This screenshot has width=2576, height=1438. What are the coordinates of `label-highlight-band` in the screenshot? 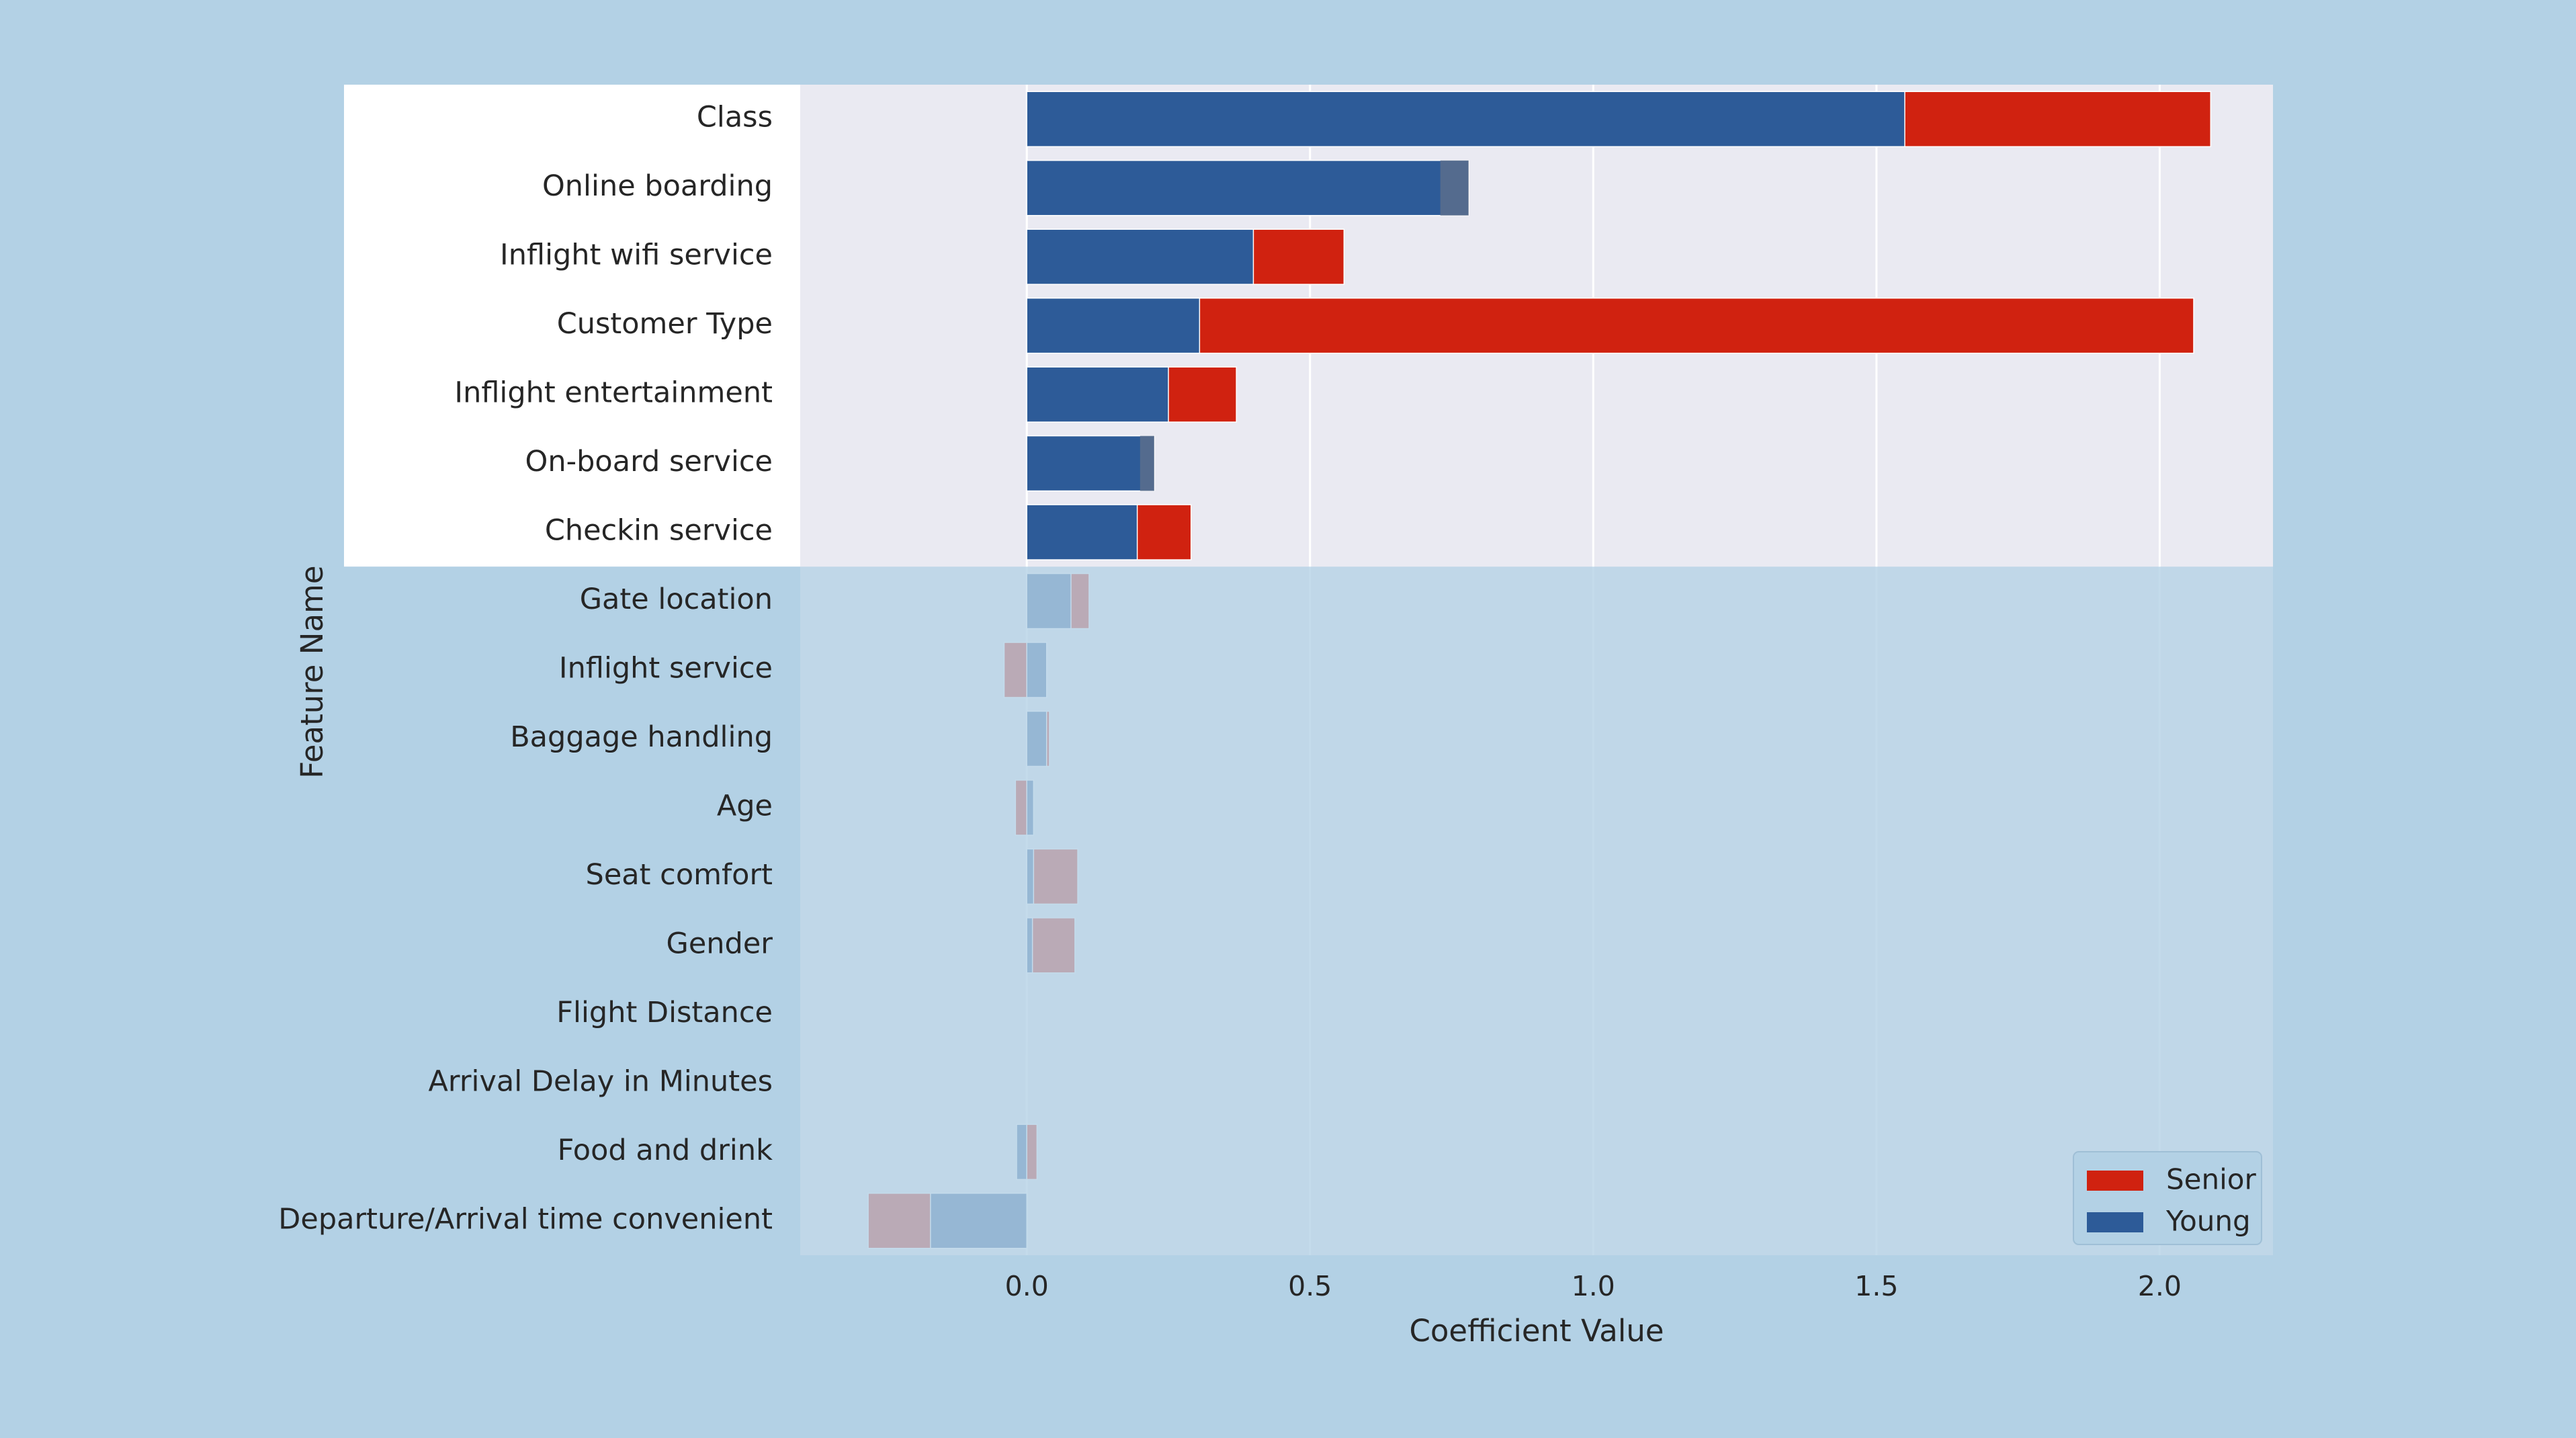 It's located at (572, 326).